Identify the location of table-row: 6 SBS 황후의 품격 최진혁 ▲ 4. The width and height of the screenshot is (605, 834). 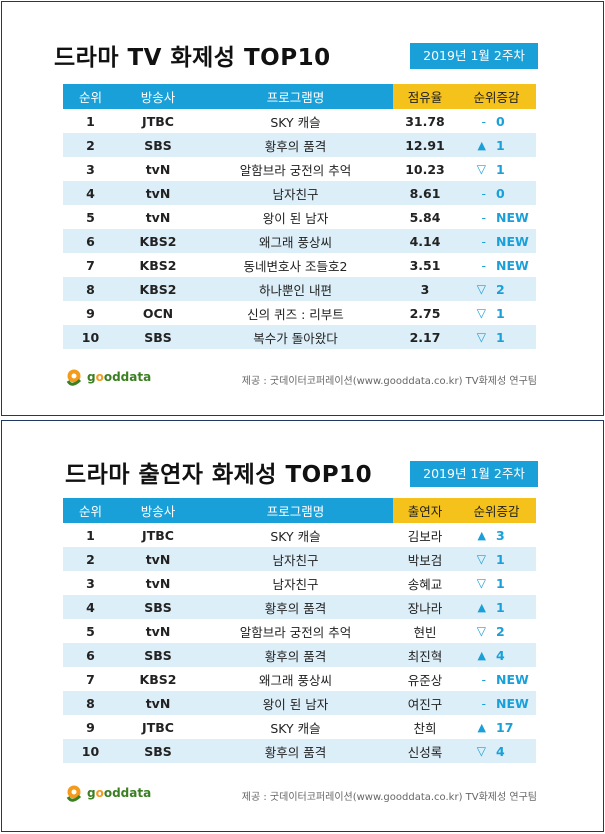
(300, 655).